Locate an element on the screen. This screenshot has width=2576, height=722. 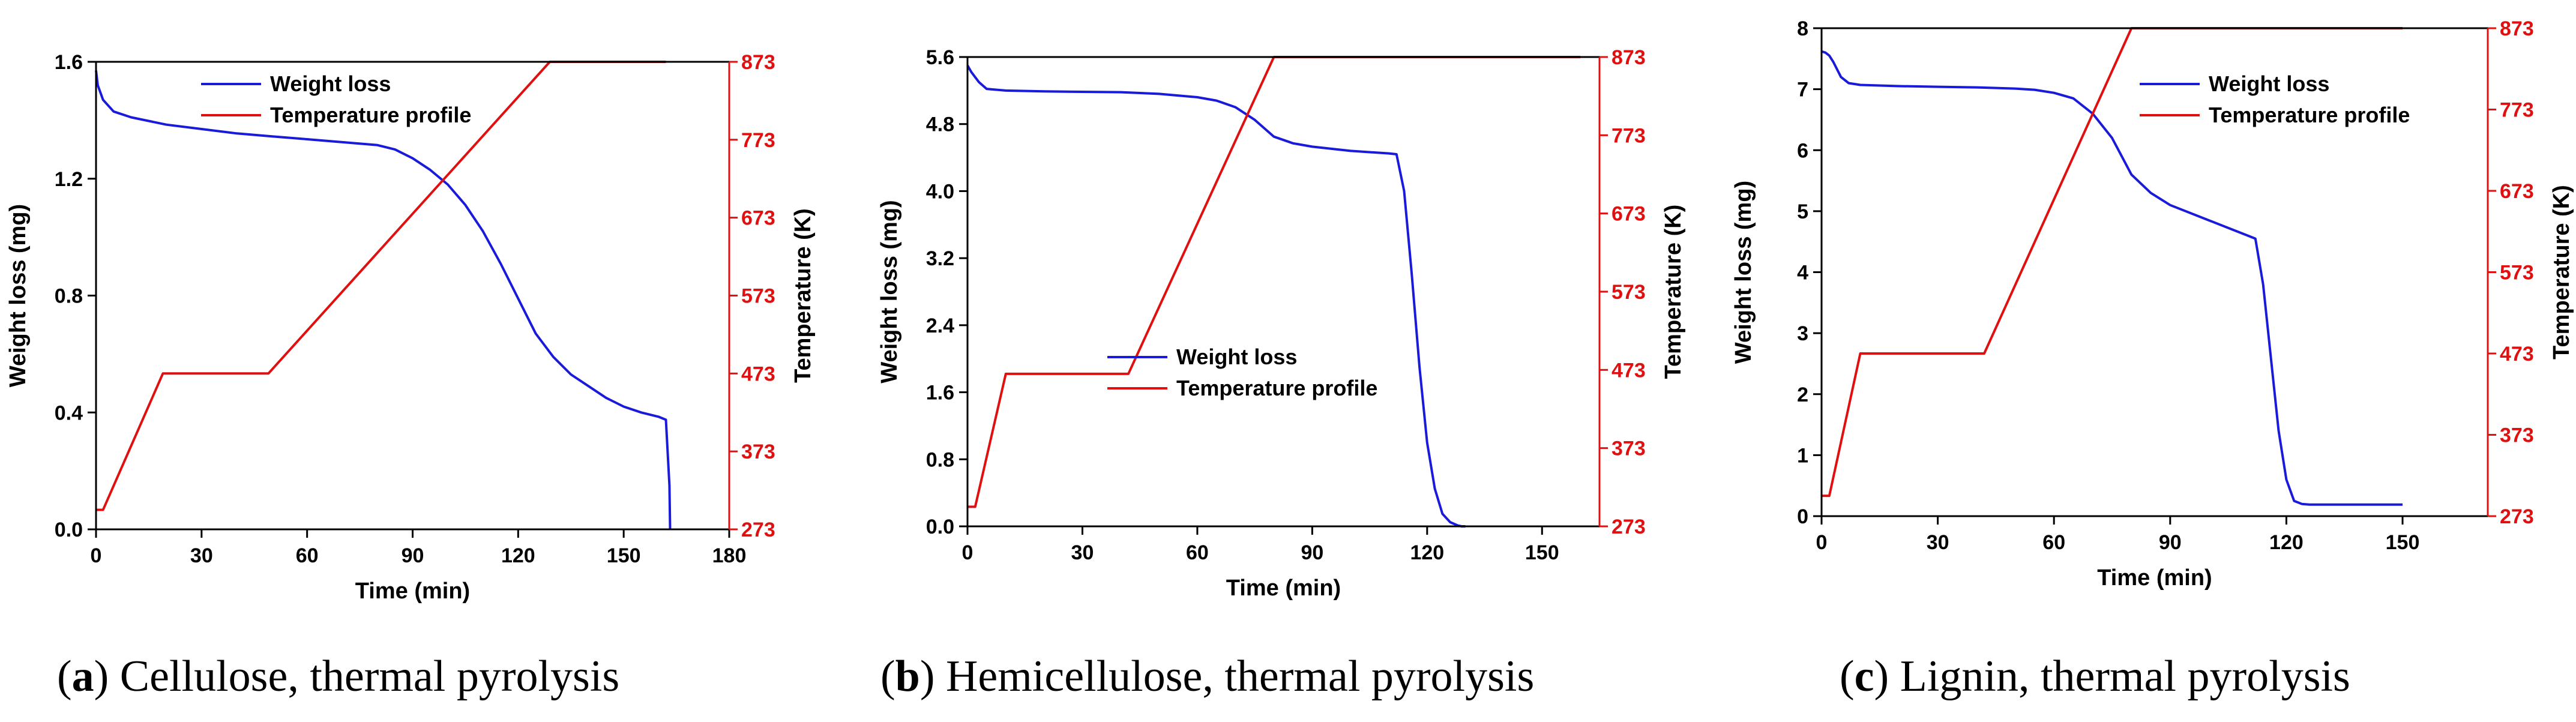
y-tick-label: 4.8 is located at coordinates (940, 124).